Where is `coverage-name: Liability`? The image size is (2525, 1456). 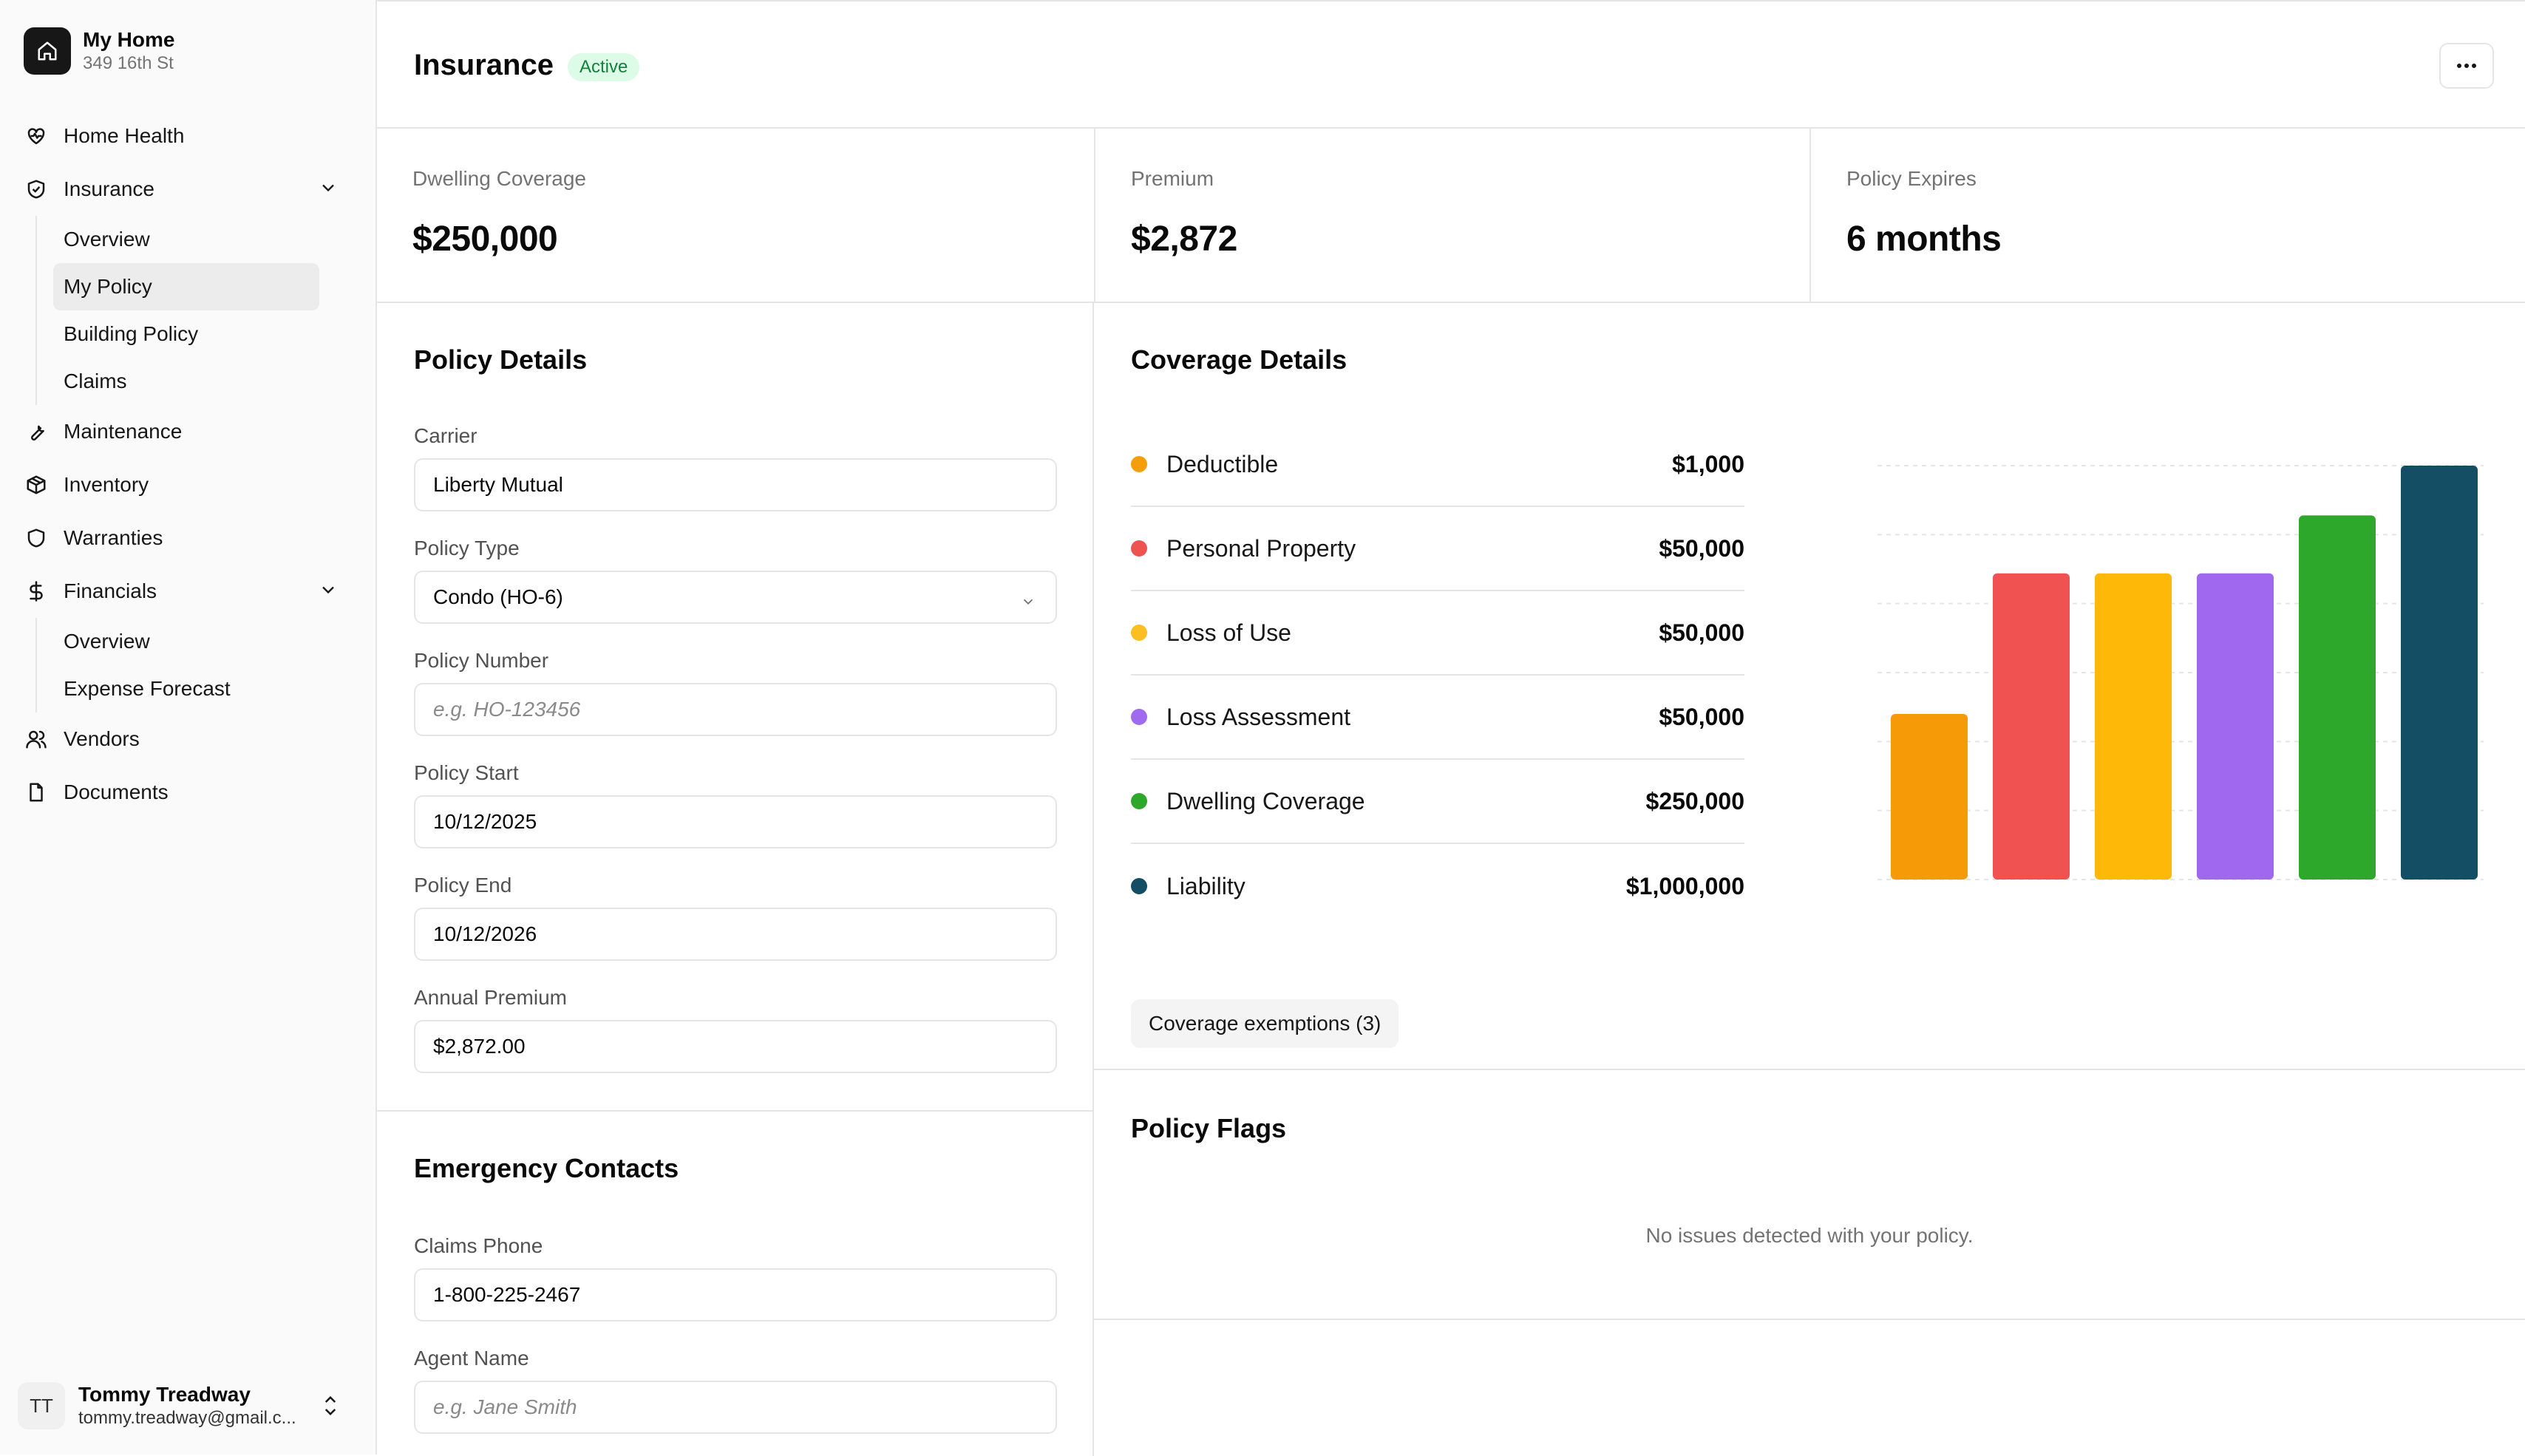
coverage-name: Liability is located at coordinates (1205, 886).